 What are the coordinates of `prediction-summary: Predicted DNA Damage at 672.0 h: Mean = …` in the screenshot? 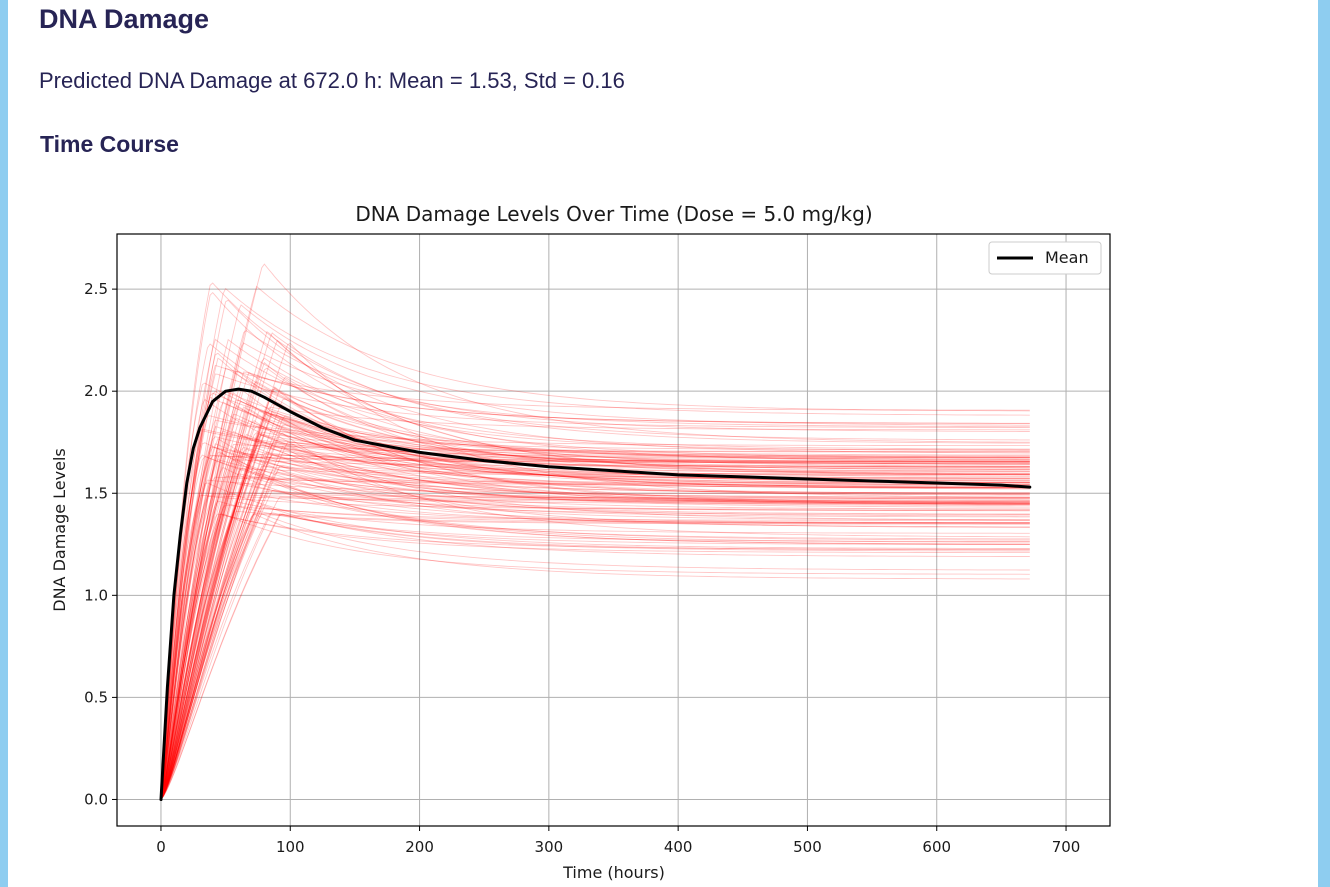 It's located at (332, 80).